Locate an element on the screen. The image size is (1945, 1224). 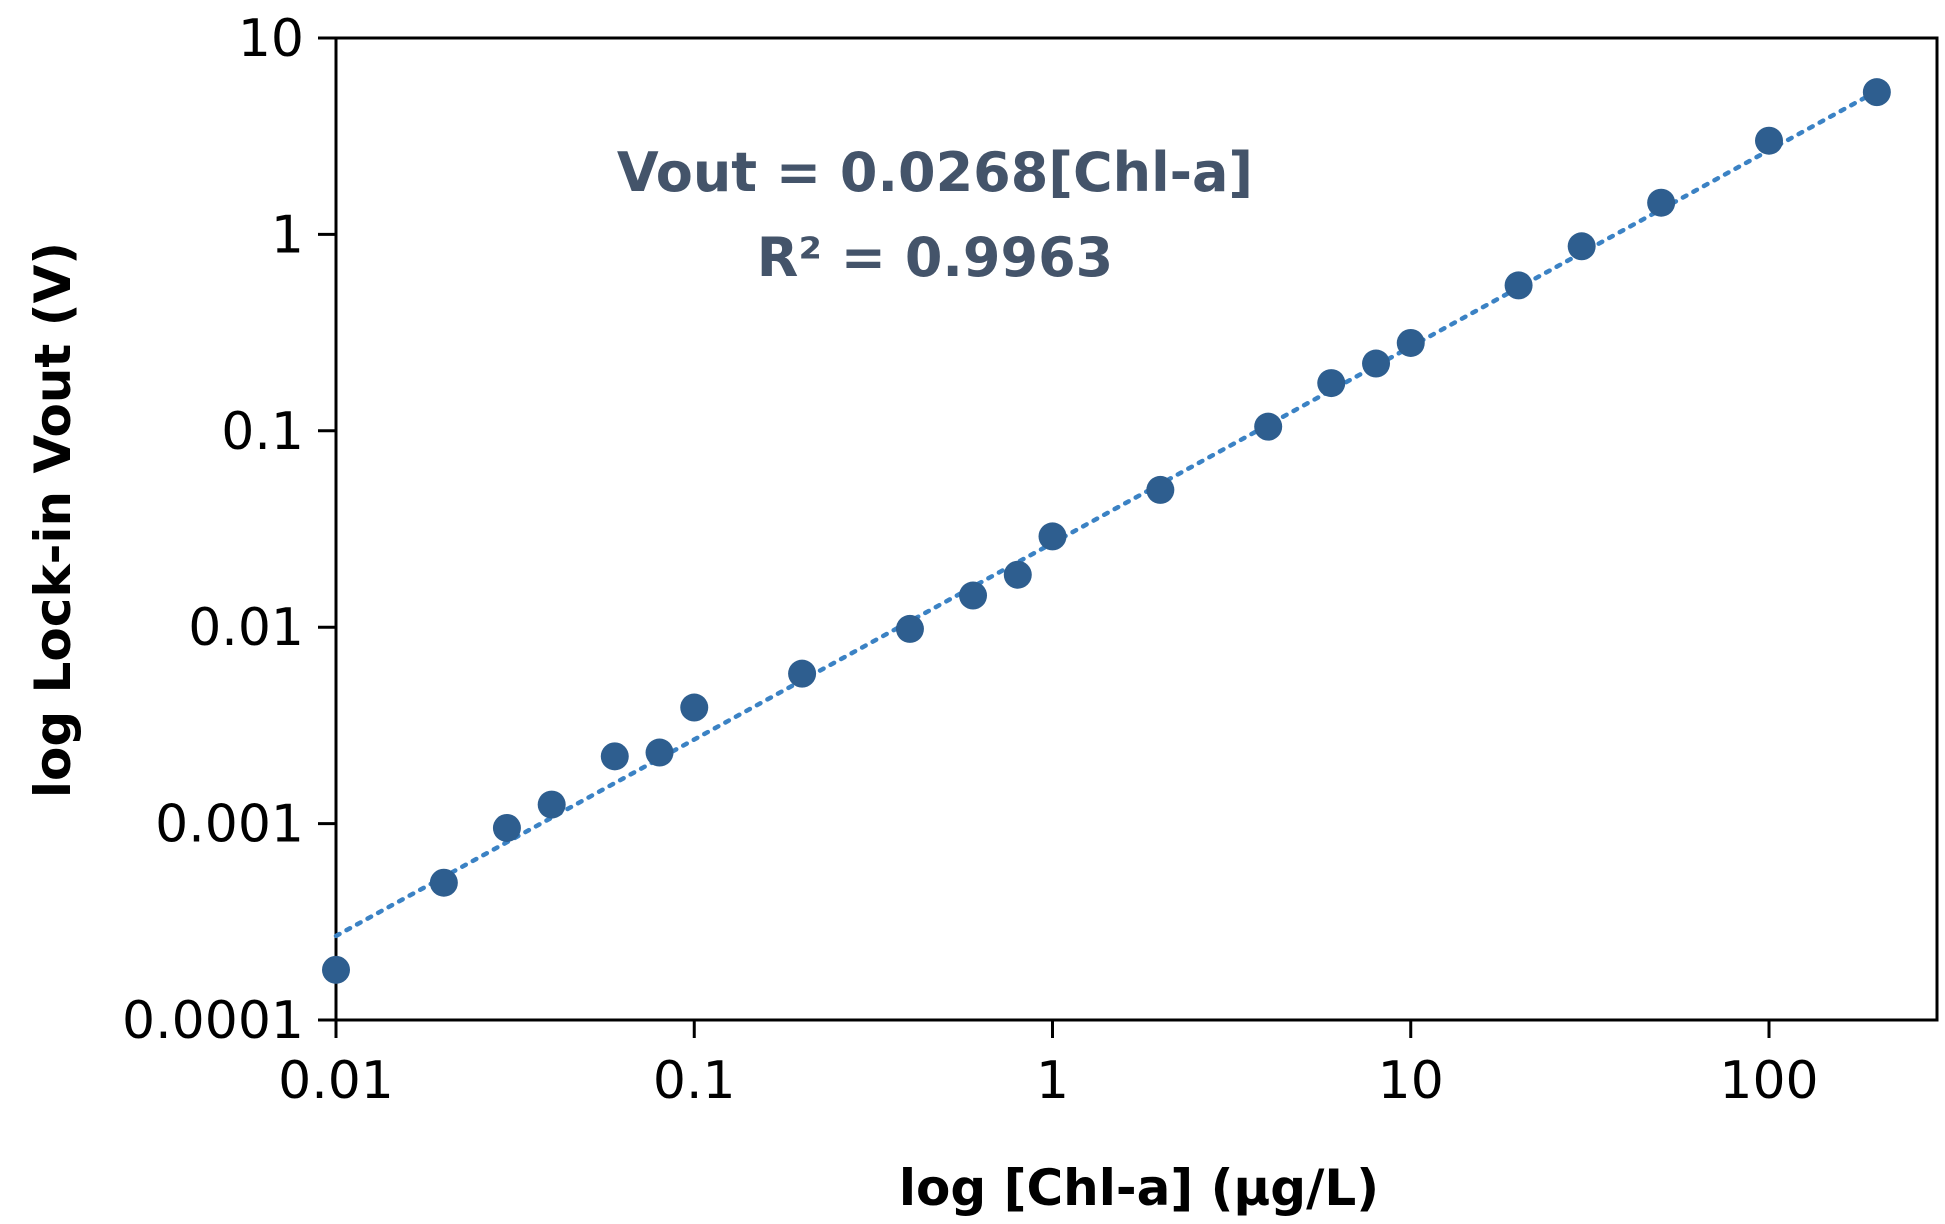
x-tick-label: 0.1 is located at coordinates (694, 1081).